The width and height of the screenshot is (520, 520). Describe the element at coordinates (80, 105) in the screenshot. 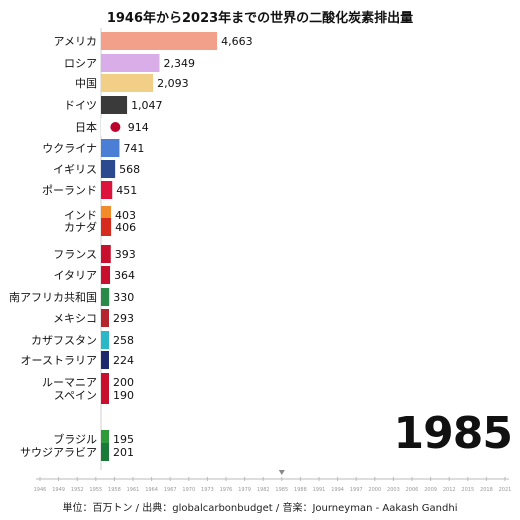

I see `category-label-4: ドイツ` at that location.